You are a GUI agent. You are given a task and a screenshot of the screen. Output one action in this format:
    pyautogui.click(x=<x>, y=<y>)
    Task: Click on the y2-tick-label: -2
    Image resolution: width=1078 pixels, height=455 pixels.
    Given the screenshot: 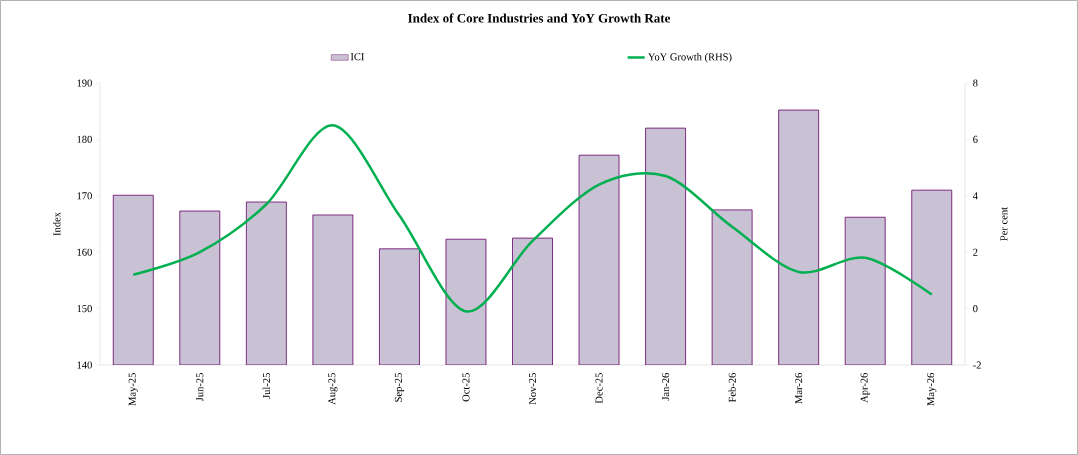 What is the action you would take?
    pyautogui.click(x=977, y=365)
    